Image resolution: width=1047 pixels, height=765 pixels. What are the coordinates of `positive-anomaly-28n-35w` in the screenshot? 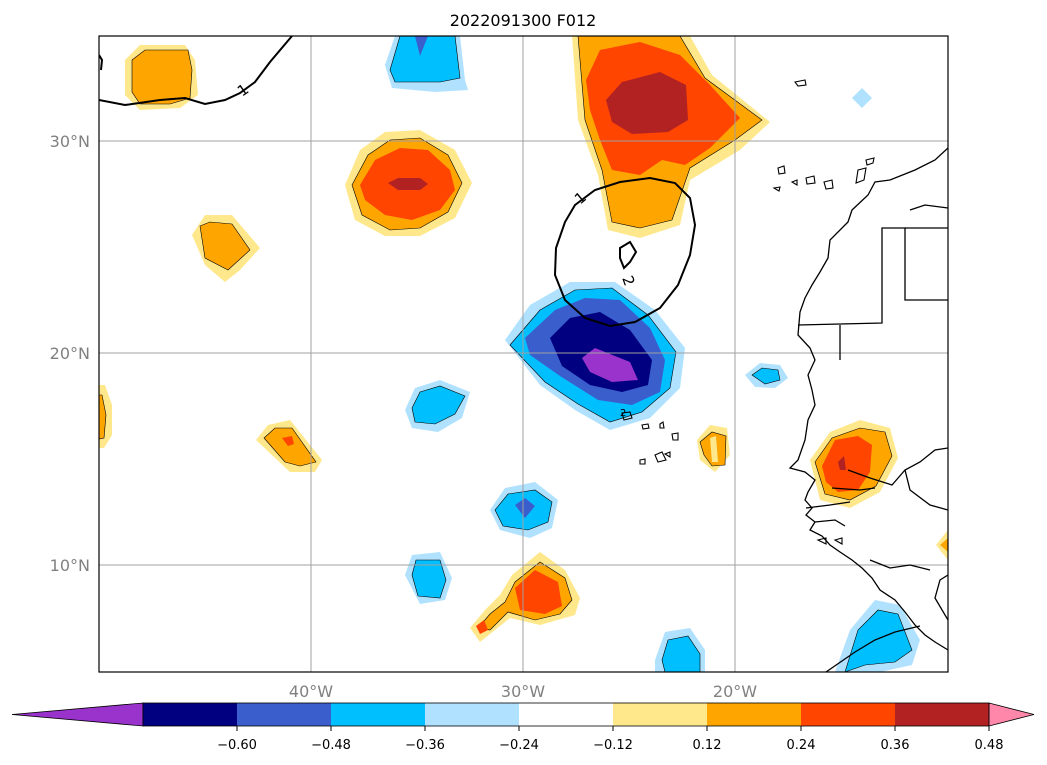 It's located at (408, 183).